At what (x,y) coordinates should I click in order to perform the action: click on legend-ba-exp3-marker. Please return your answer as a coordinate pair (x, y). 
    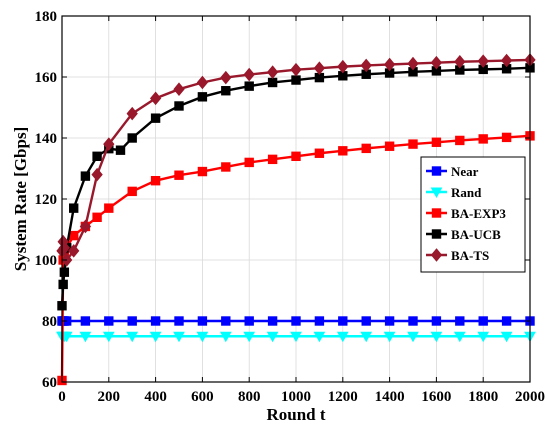
    Looking at the image, I should click on (436, 213).